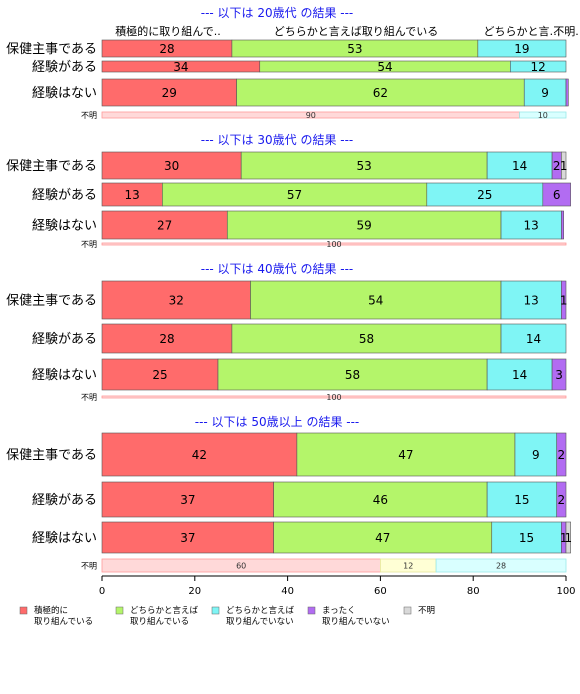 The image size is (580, 694). I want to click on data-label: 12, so click(538, 67).